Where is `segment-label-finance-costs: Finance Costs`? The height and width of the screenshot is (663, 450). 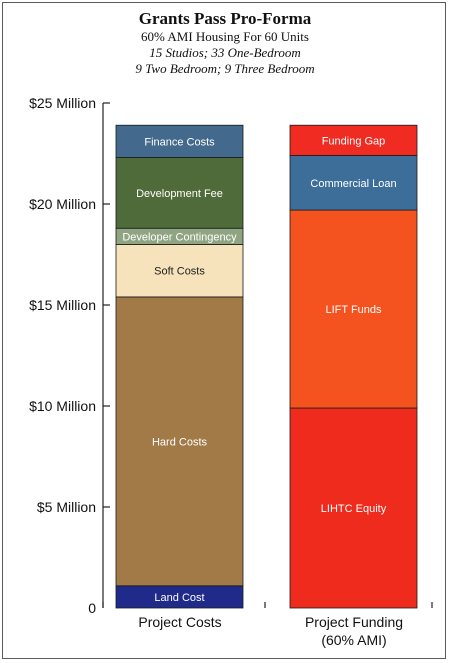 segment-label-finance-costs: Finance Costs is located at coordinates (179, 142).